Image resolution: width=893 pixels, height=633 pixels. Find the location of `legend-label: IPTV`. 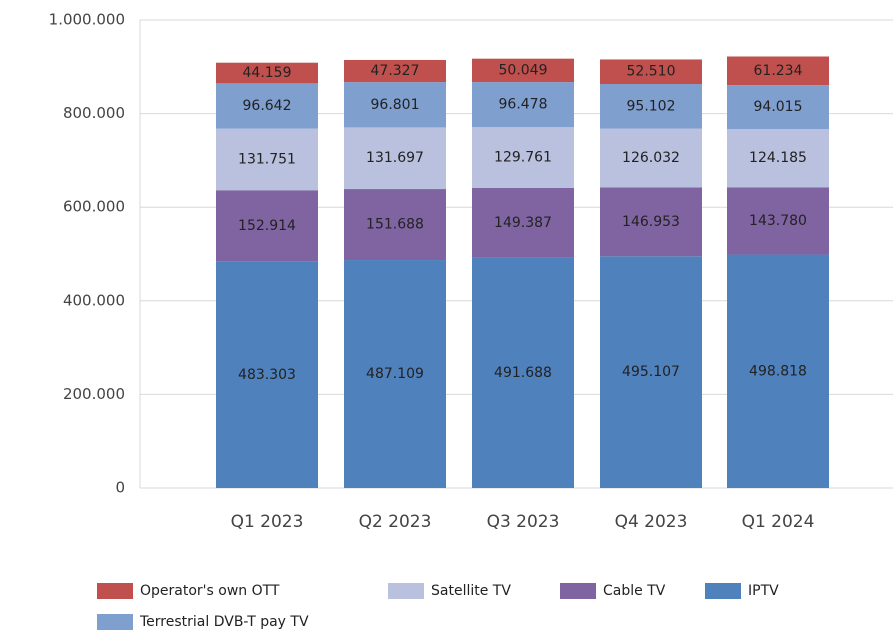

legend-label: IPTV is located at coordinates (763, 591).